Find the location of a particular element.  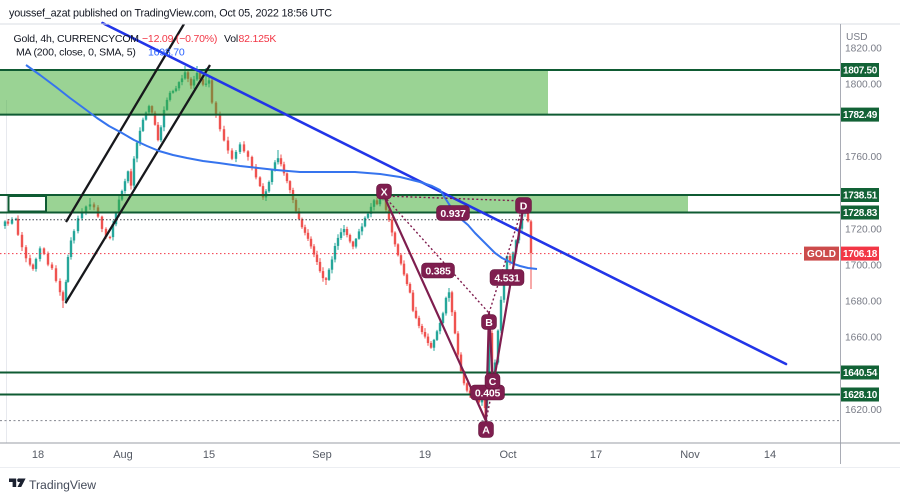

svg-text: B is located at coordinates (489, 323).